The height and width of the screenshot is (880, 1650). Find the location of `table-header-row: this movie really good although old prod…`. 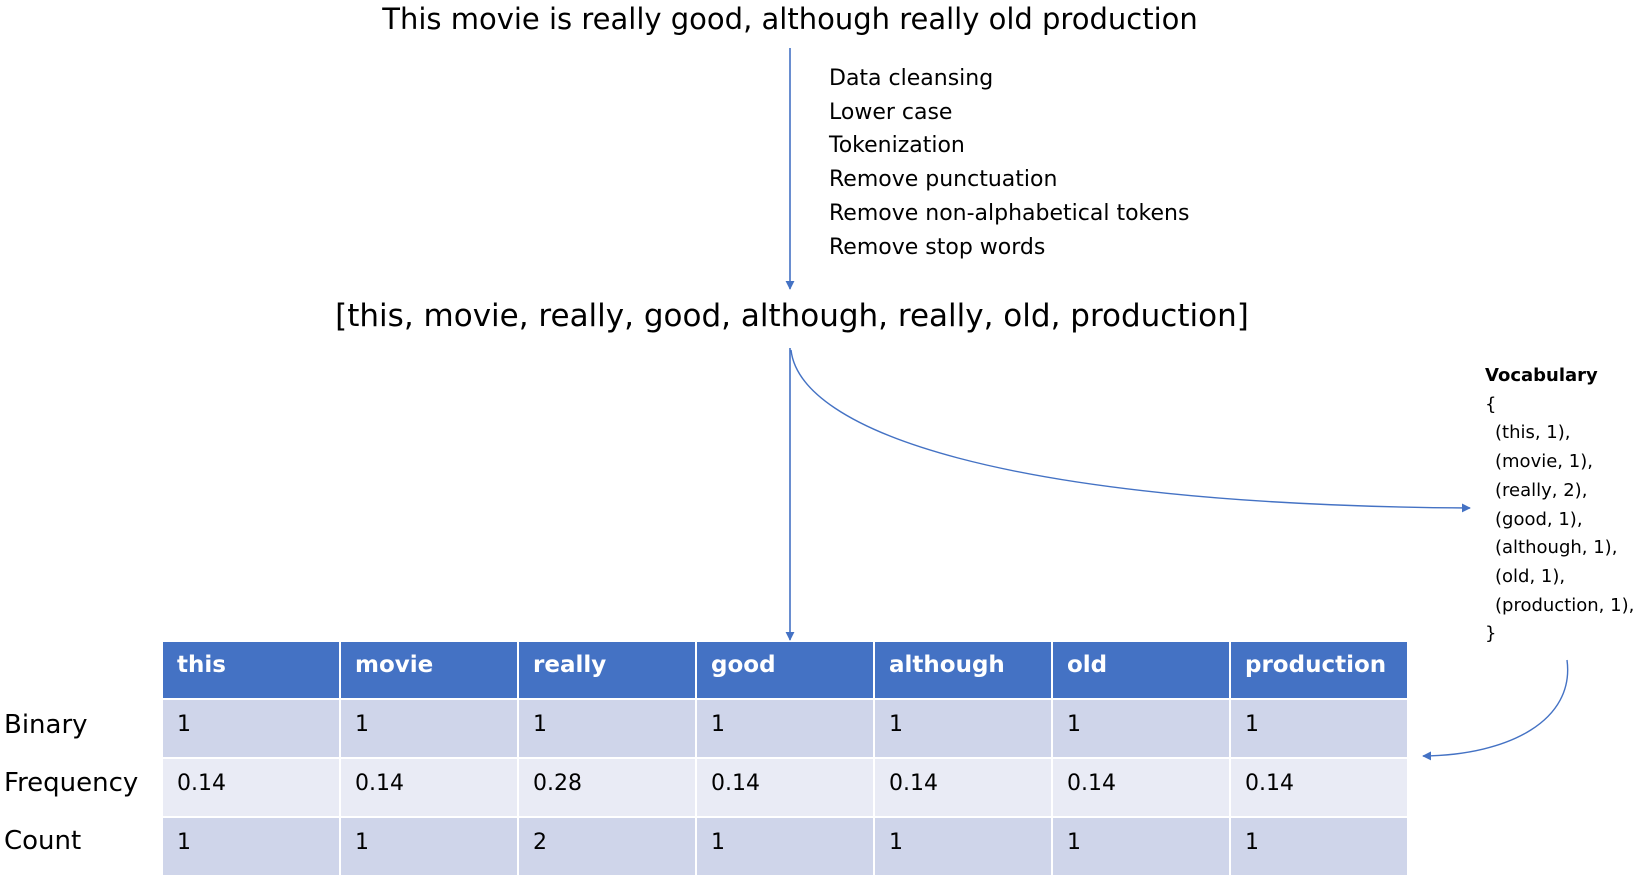

table-header-row: this movie really good although old prod… is located at coordinates (785, 670).